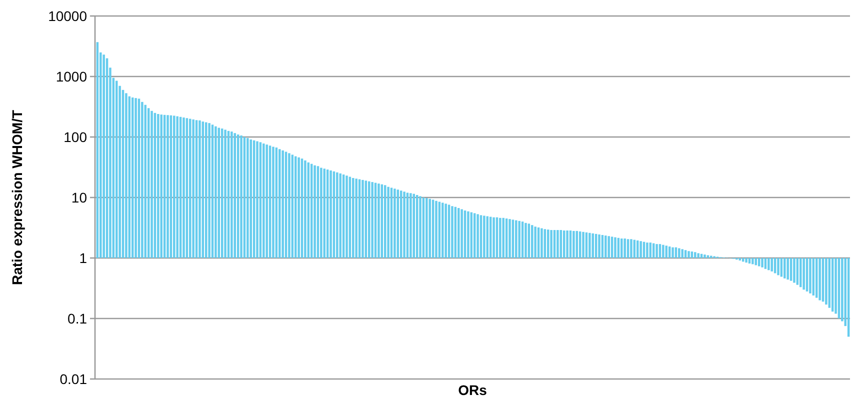 The image size is (852, 402). Describe the element at coordinates (78, 318) in the screenshot. I see `y-tick-label: 0.1` at that location.